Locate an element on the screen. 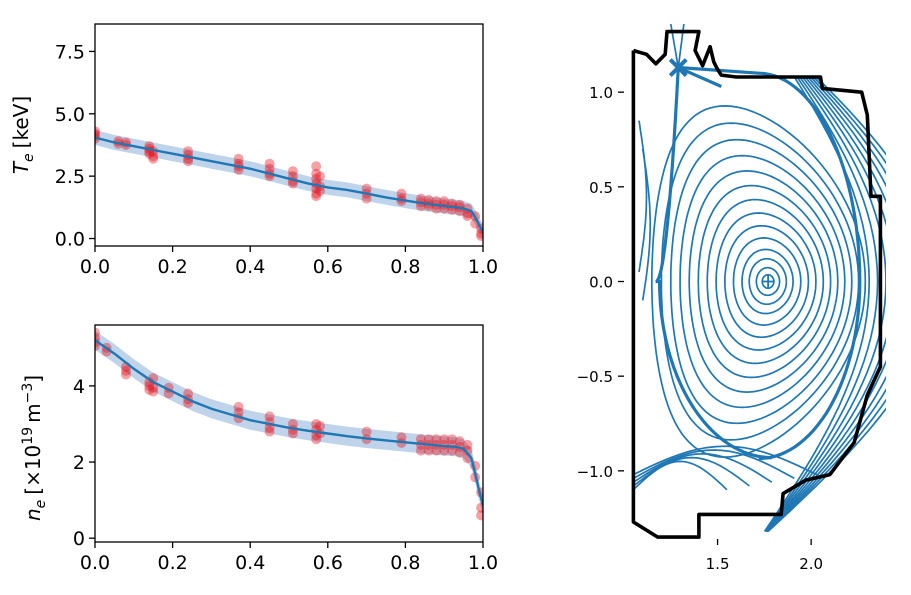 The width and height of the screenshot is (911, 595). eq-xtick-label: 1.5 is located at coordinates (718, 564).